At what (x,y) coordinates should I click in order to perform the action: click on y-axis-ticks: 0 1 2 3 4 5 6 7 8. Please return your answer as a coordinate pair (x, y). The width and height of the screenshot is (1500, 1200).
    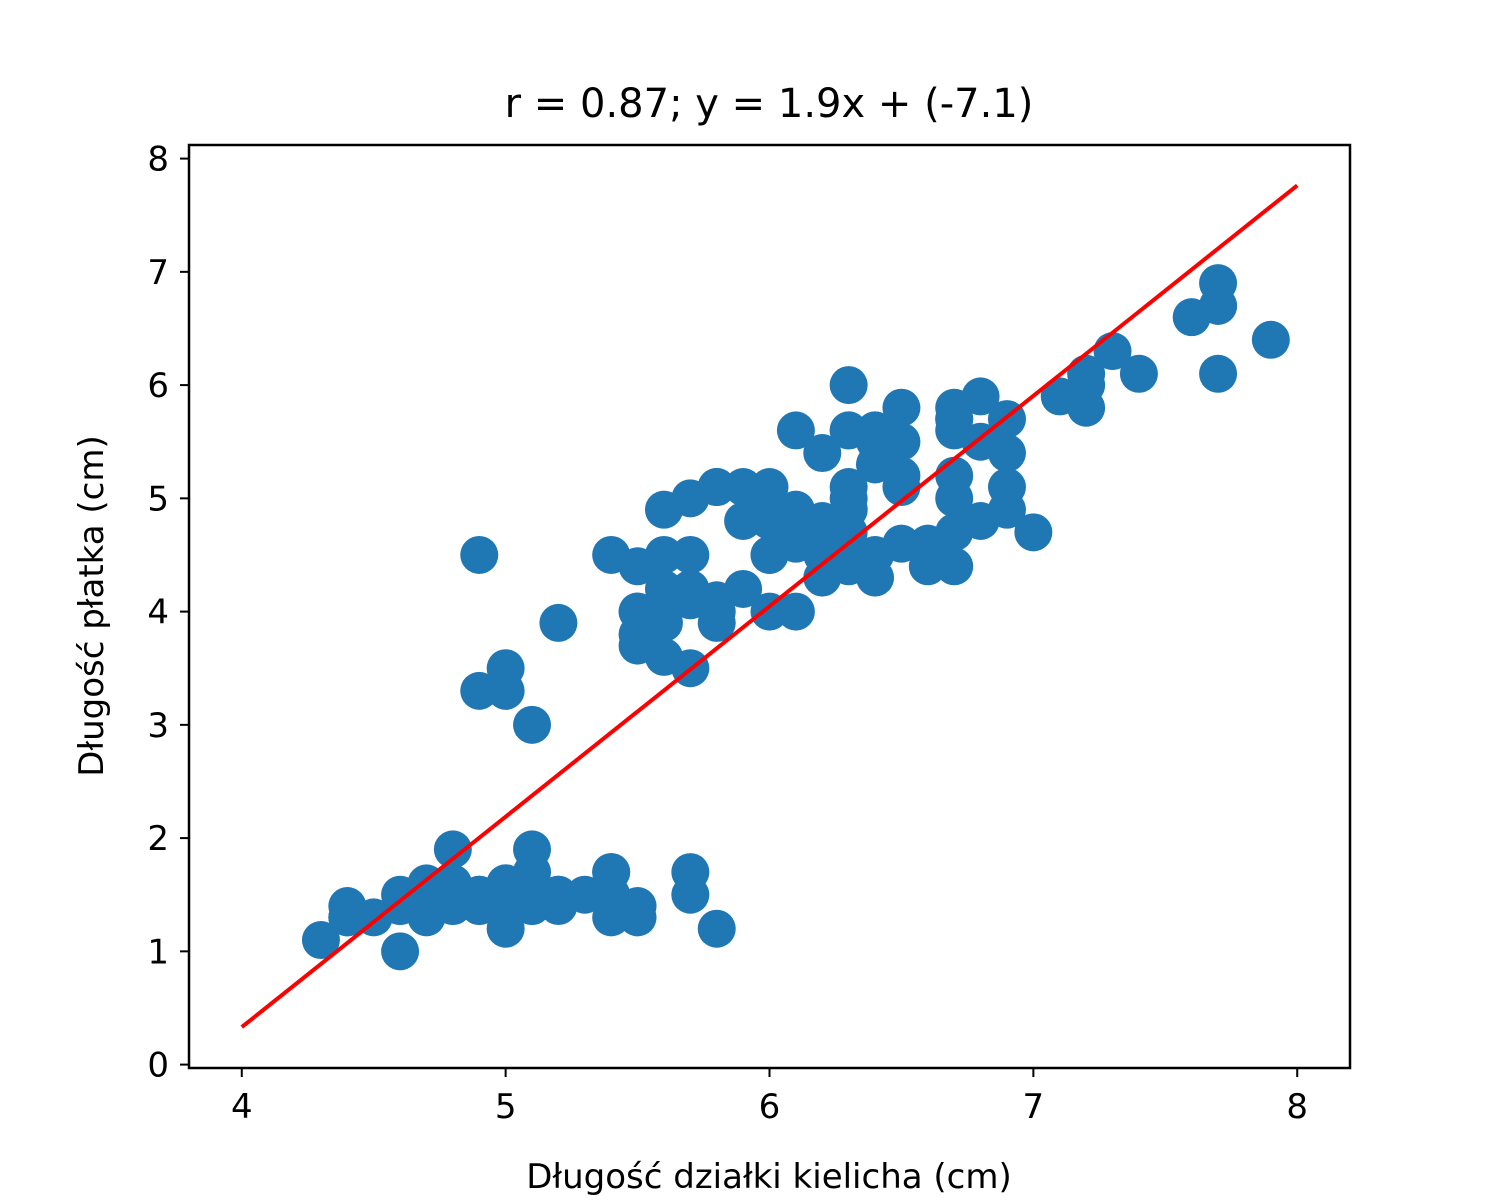
    Looking at the image, I should click on (168, 613).